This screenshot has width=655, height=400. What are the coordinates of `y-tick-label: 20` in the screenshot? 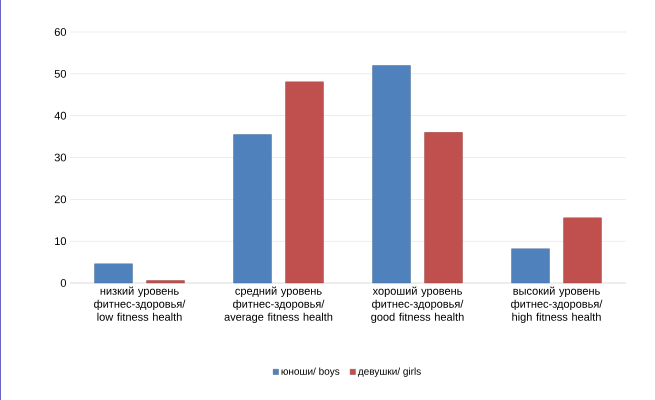 It's located at (60, 199).